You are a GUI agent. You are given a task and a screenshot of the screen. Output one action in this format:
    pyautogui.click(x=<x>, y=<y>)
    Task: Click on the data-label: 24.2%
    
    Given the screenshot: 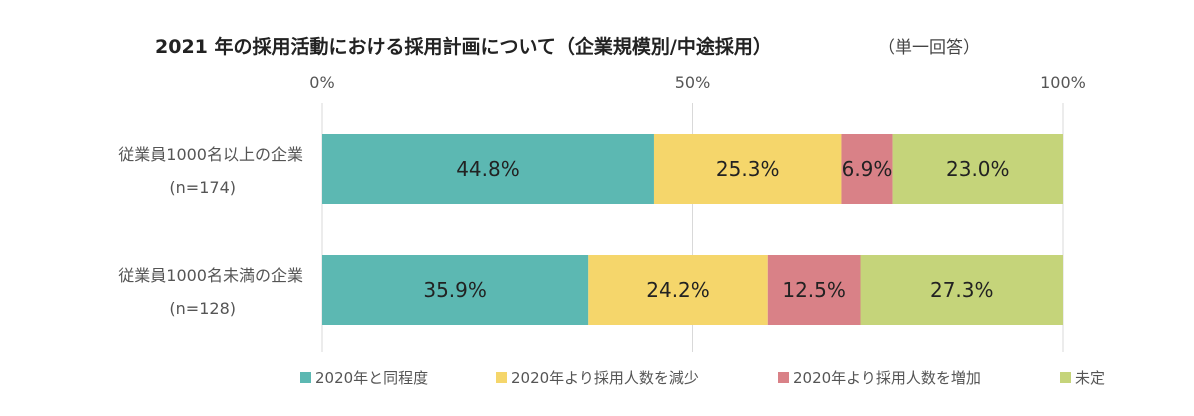 What is the action you would take?
    pyautogui.click(x=678, y=290)
    